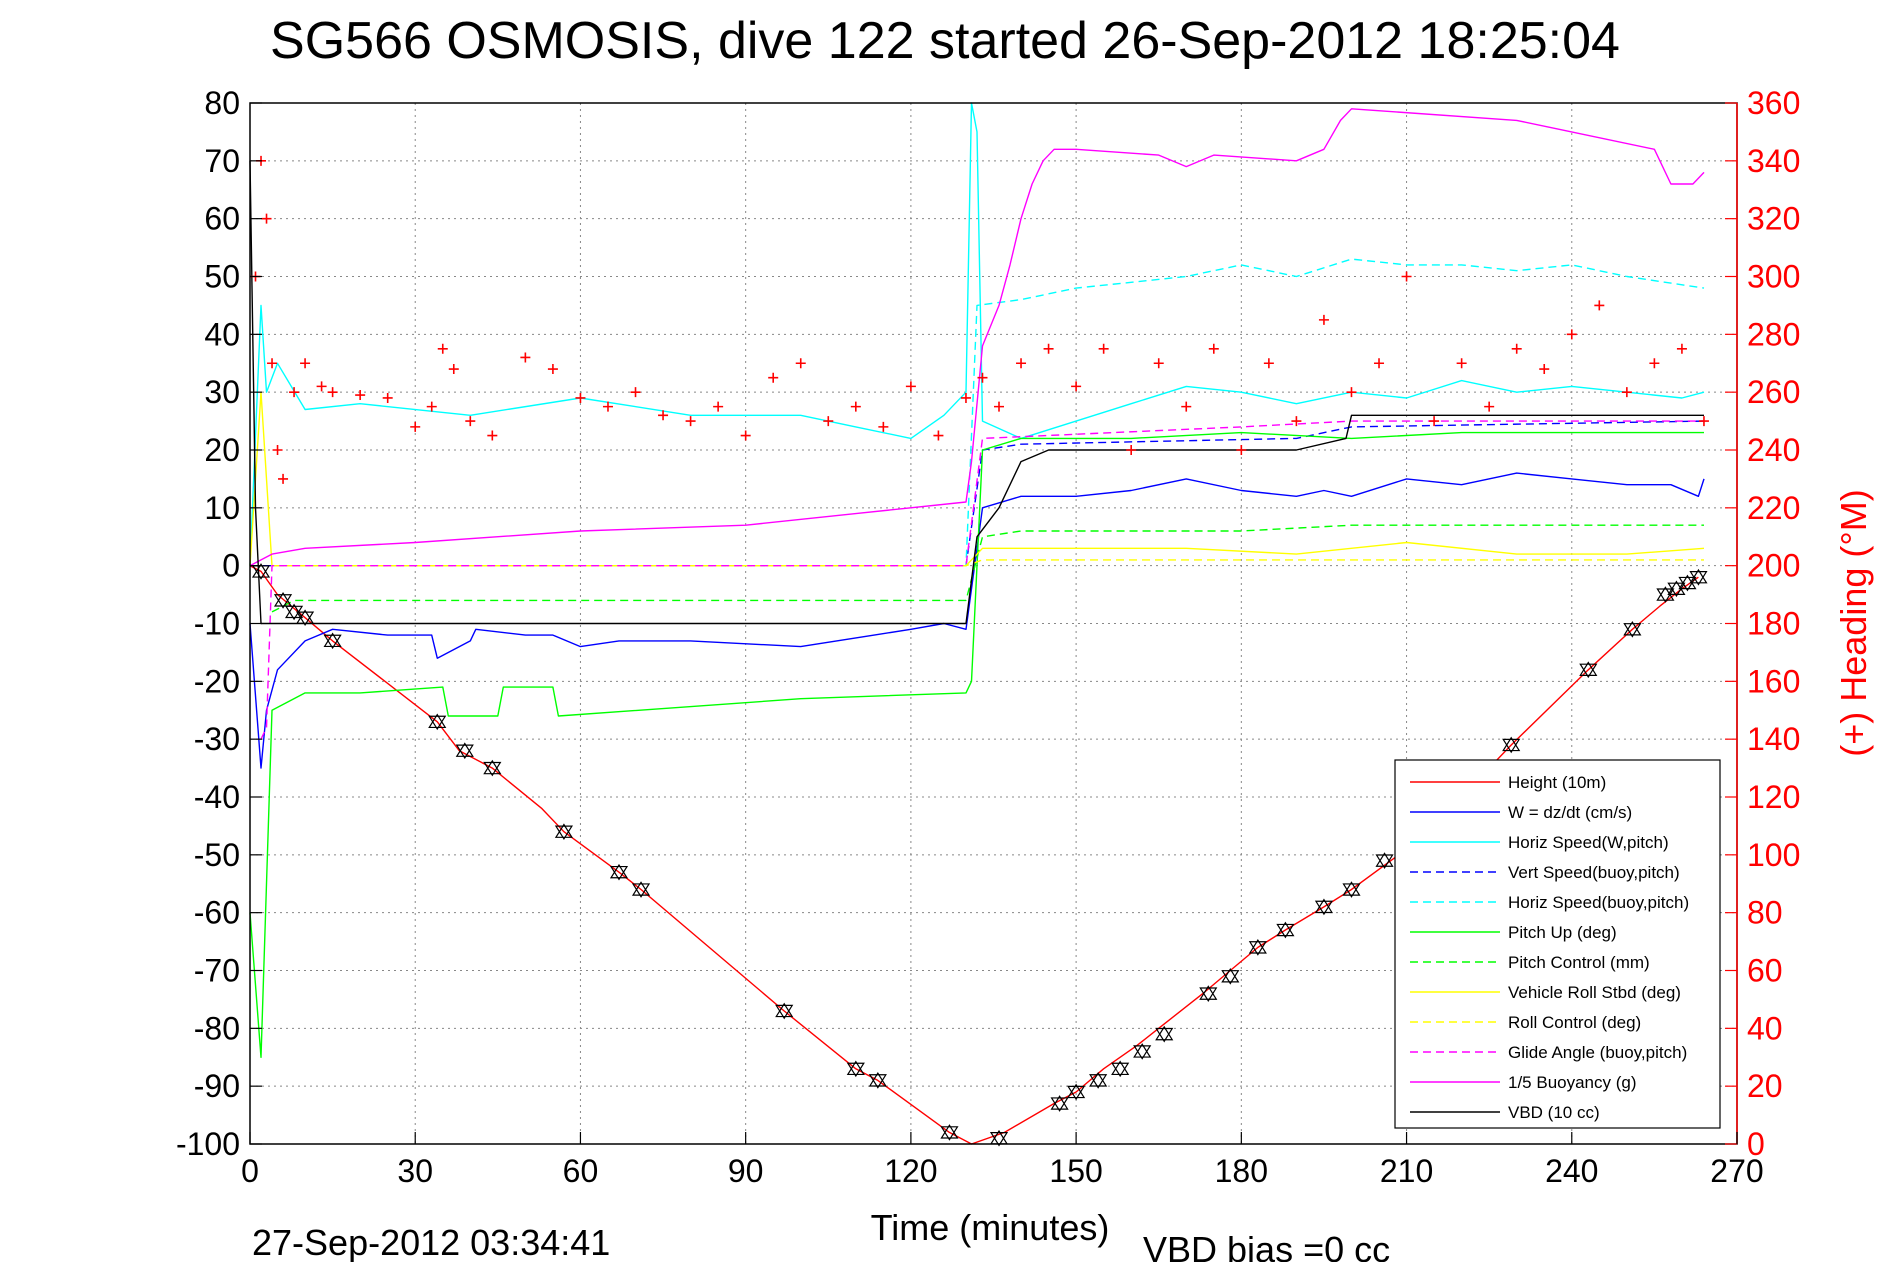  What do you see at coordinates (250, 1171) in the screenshot?
I see `x-tick-label: 0` at bounding box center [250, 1171].